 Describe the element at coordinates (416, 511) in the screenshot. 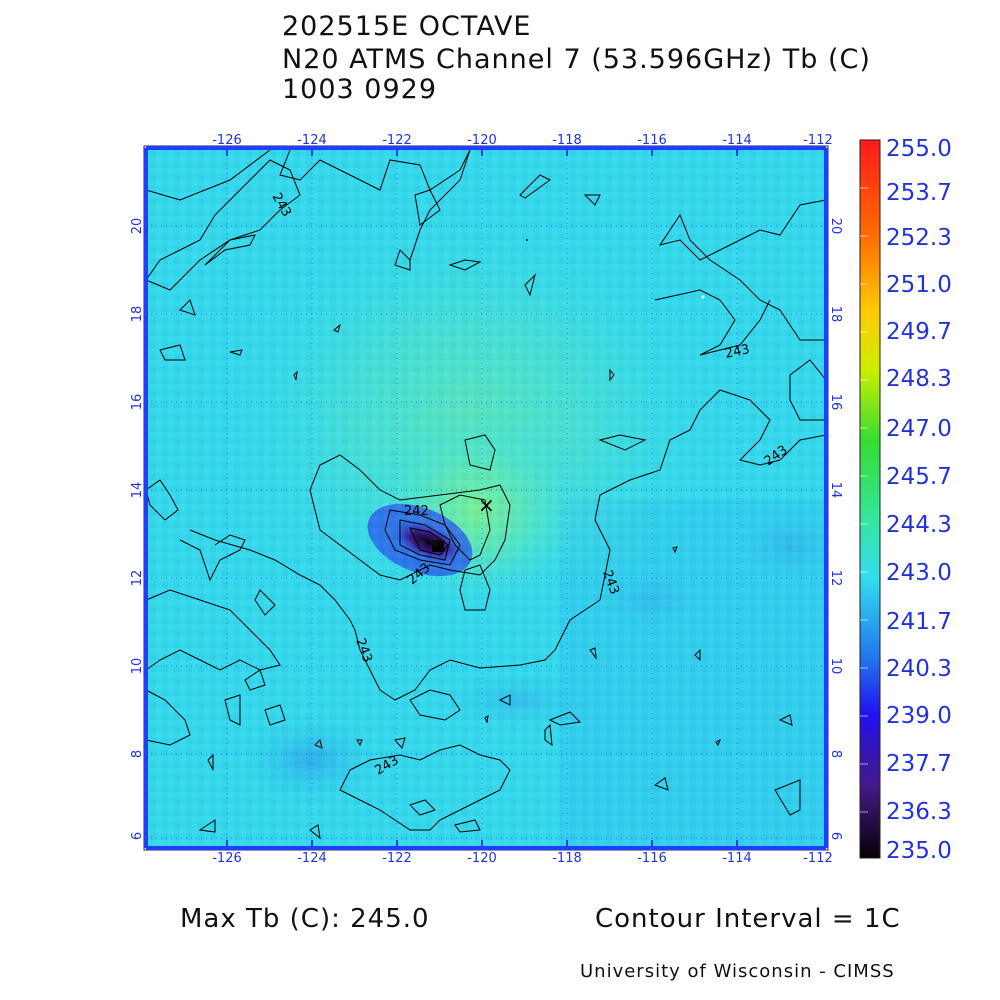

I see `contour-label: 242` at that location.